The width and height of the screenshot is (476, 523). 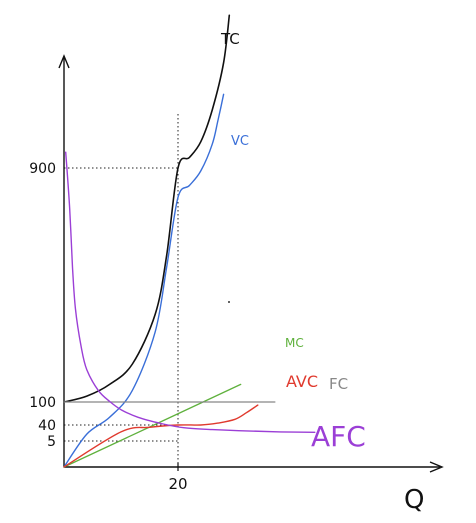 I want to click on series-label-avc: AVC, so click(x=302, y=381).